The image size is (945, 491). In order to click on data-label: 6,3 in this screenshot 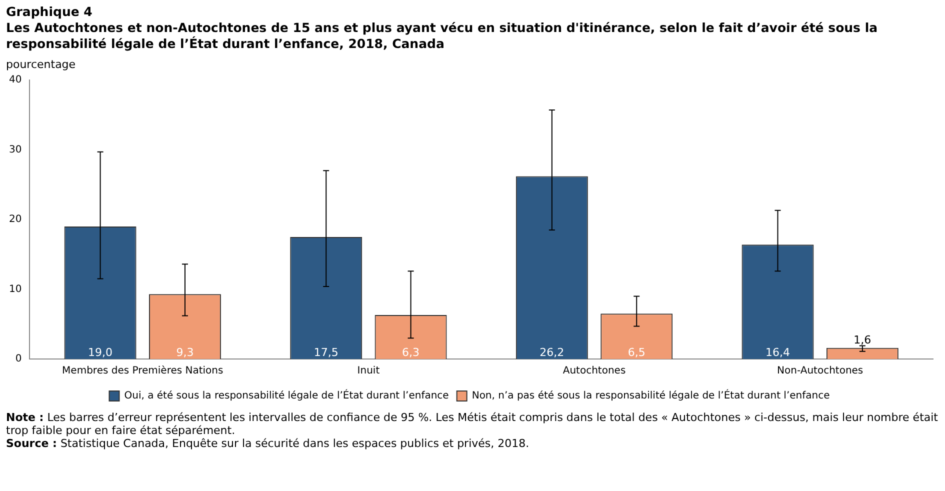, I will do `click(411, 352)`.